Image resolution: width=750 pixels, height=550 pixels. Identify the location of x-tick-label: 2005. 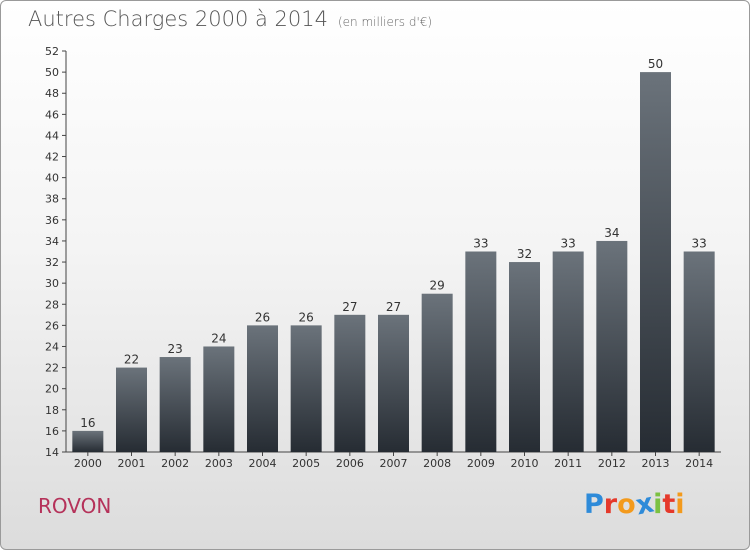
(306, 463).